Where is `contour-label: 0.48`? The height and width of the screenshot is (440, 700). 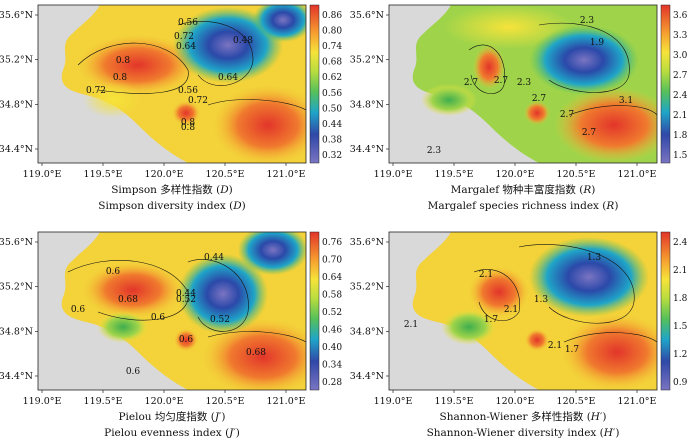 contour-label: 0.48 is located at coordinates (243, 41).